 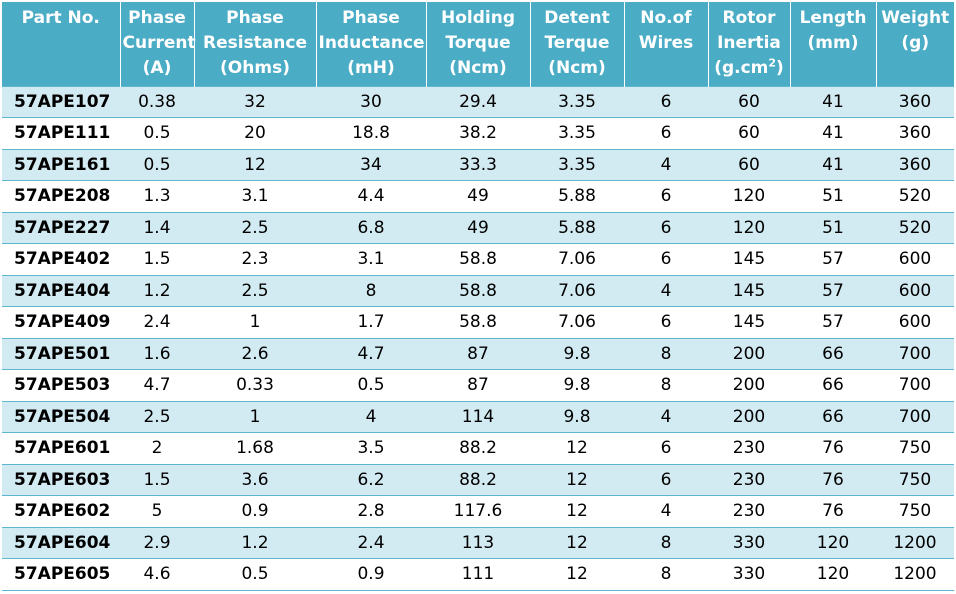 What do you see at coordinates (749, 574) in the screenshot?
I see `rotor-inertia-cell: 330` at bounding box center [749, 574].